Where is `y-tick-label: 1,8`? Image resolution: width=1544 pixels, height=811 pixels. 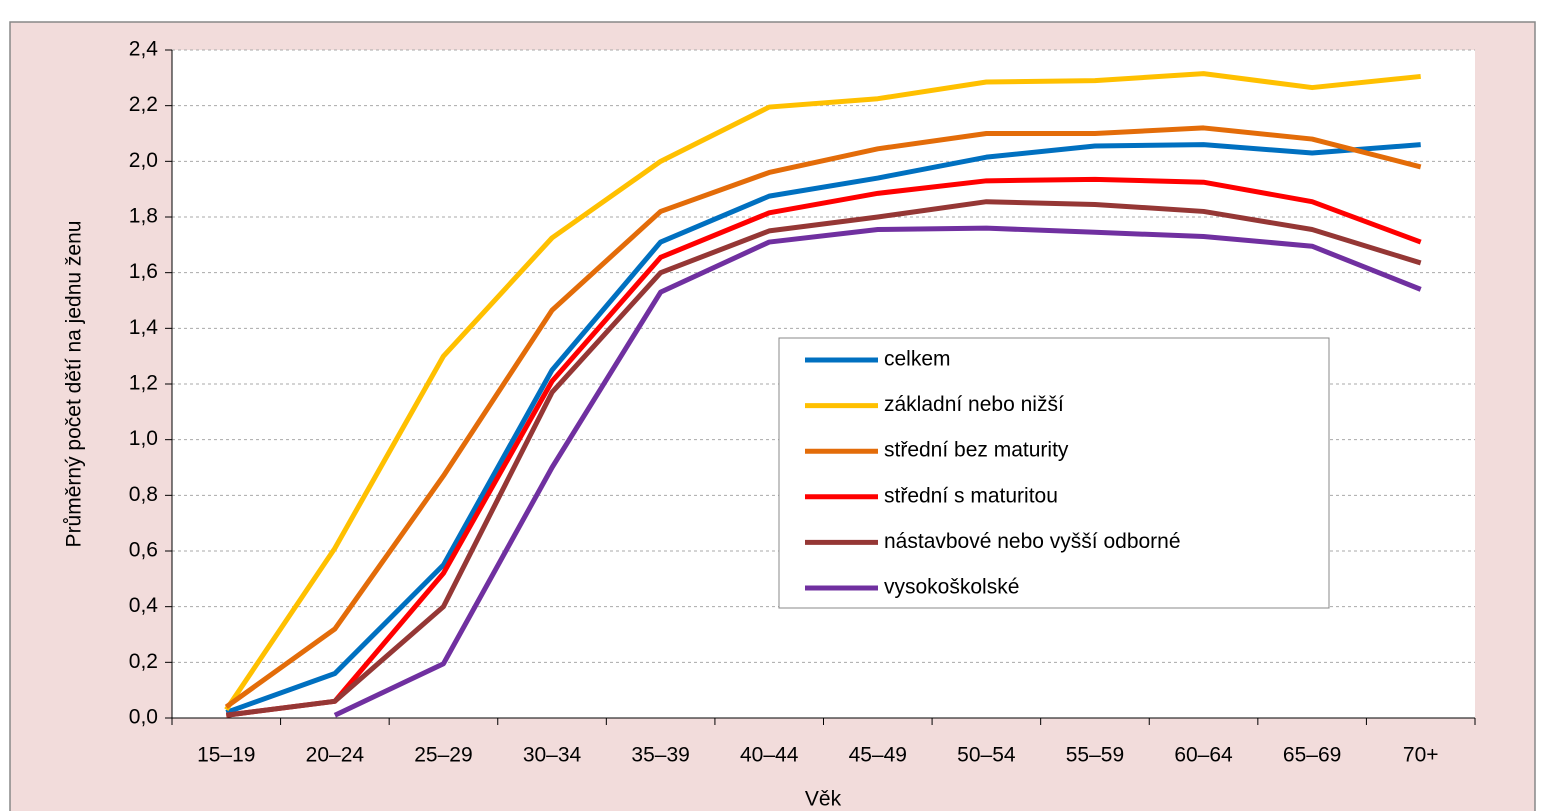
y-tick-label: 1,8 is located at coordinates (143, 216).